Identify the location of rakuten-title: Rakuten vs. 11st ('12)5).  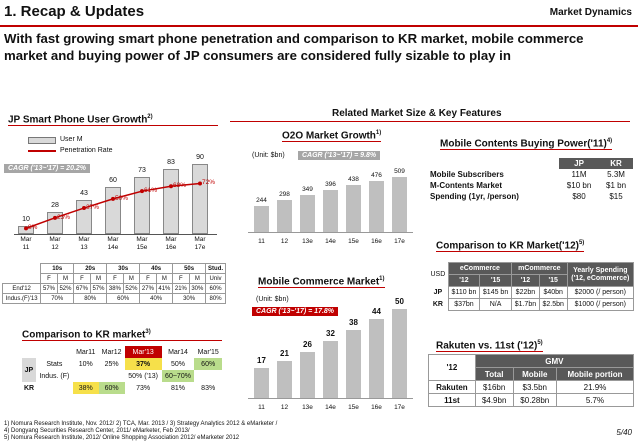
(489, 346).